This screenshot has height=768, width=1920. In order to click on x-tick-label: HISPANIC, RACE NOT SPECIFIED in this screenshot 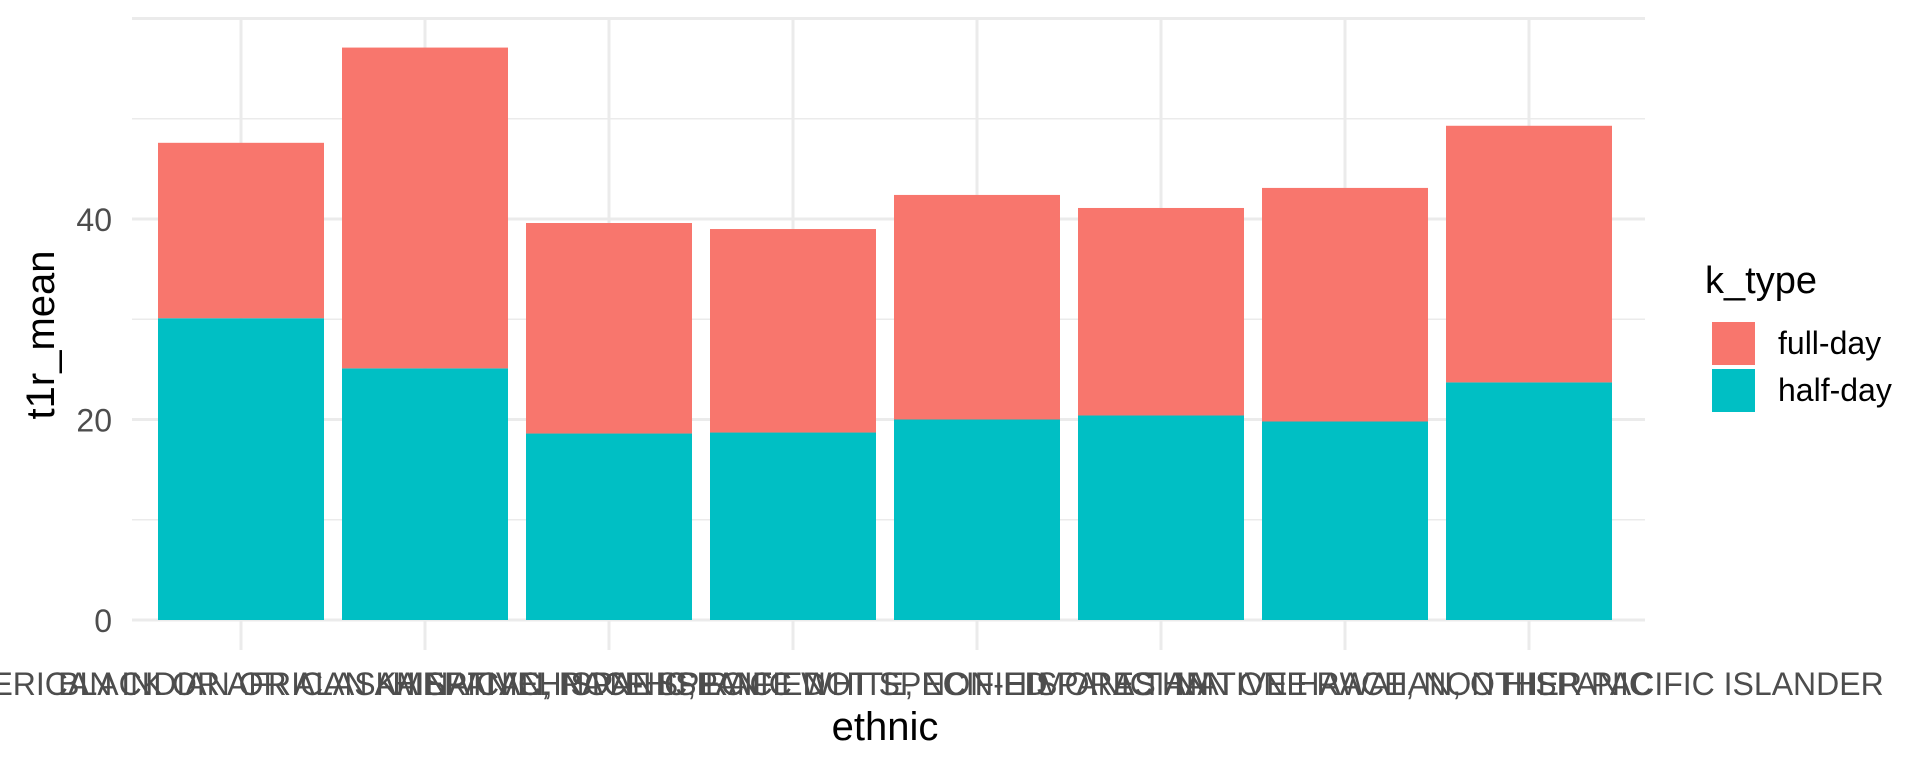, I will do `click(792, 684)`.